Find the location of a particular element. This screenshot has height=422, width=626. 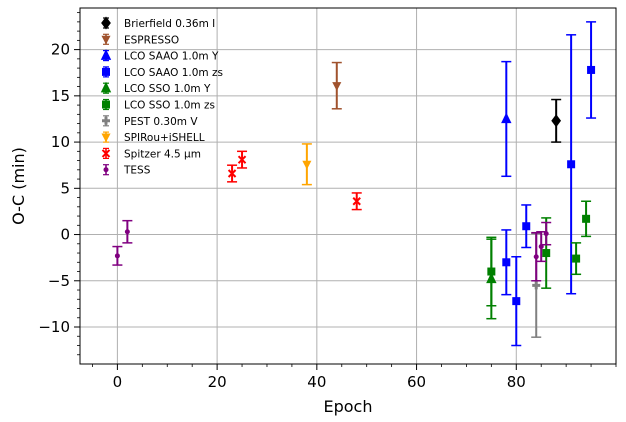

legend-label: TESS is located at coordinates (137, 171).